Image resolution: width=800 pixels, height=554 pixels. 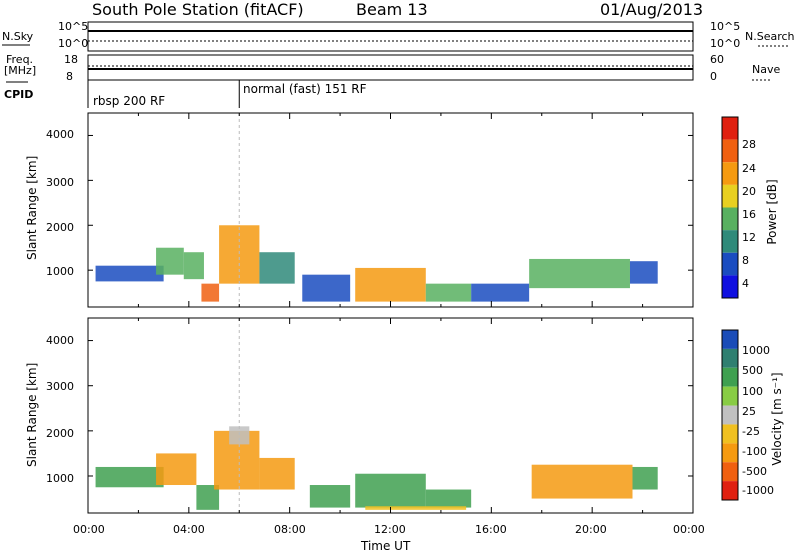 What do you see at coordinates (60, 182) in the screenshot?
I see `power-ytick-3000: 3000` at bounding box center [60, 182].